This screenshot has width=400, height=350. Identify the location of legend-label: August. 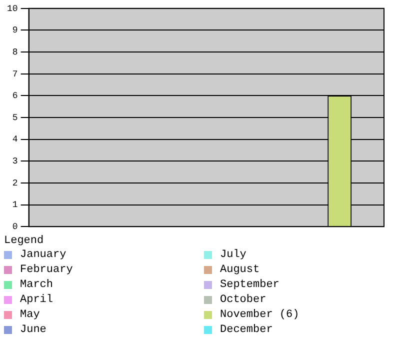
(240, 270).